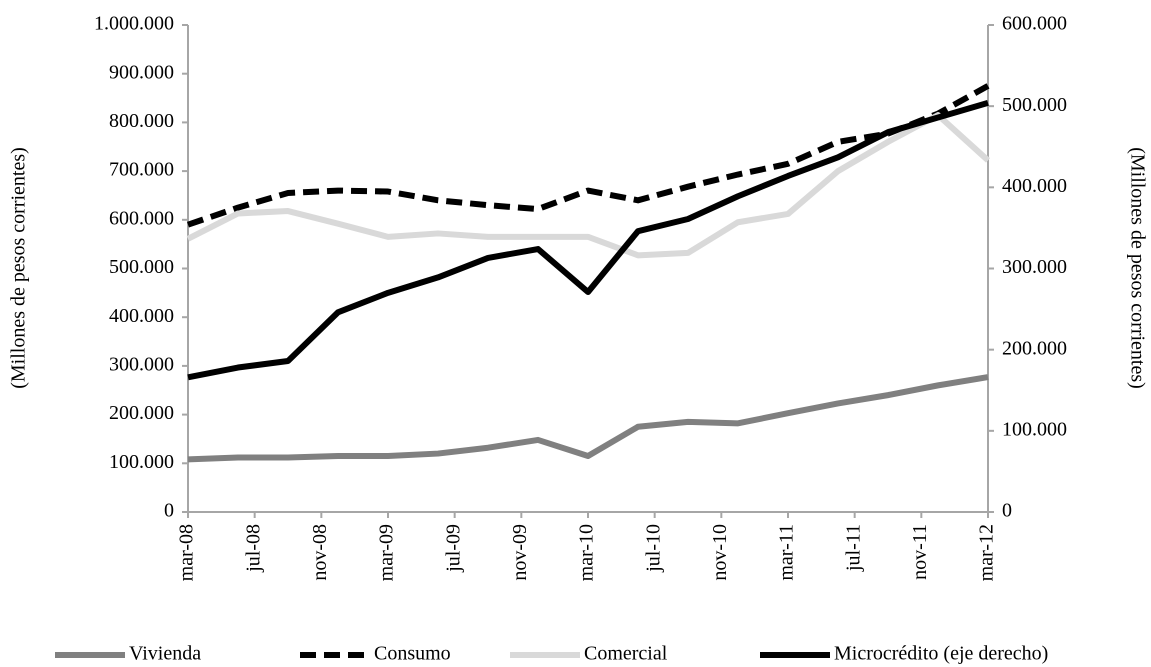 The width and height of the screenshot is (1151, 667). Describe the element at coordinates (141, 267) in the screenshot. I see `y-tick-label: 500.000` at that location.